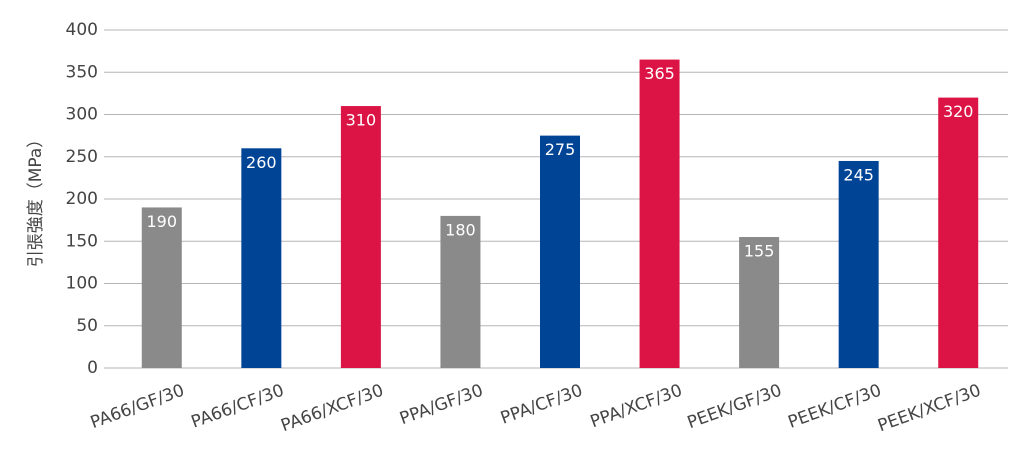  I want to click on x-tick-label: PA66/CF/30, so click(238, 407).